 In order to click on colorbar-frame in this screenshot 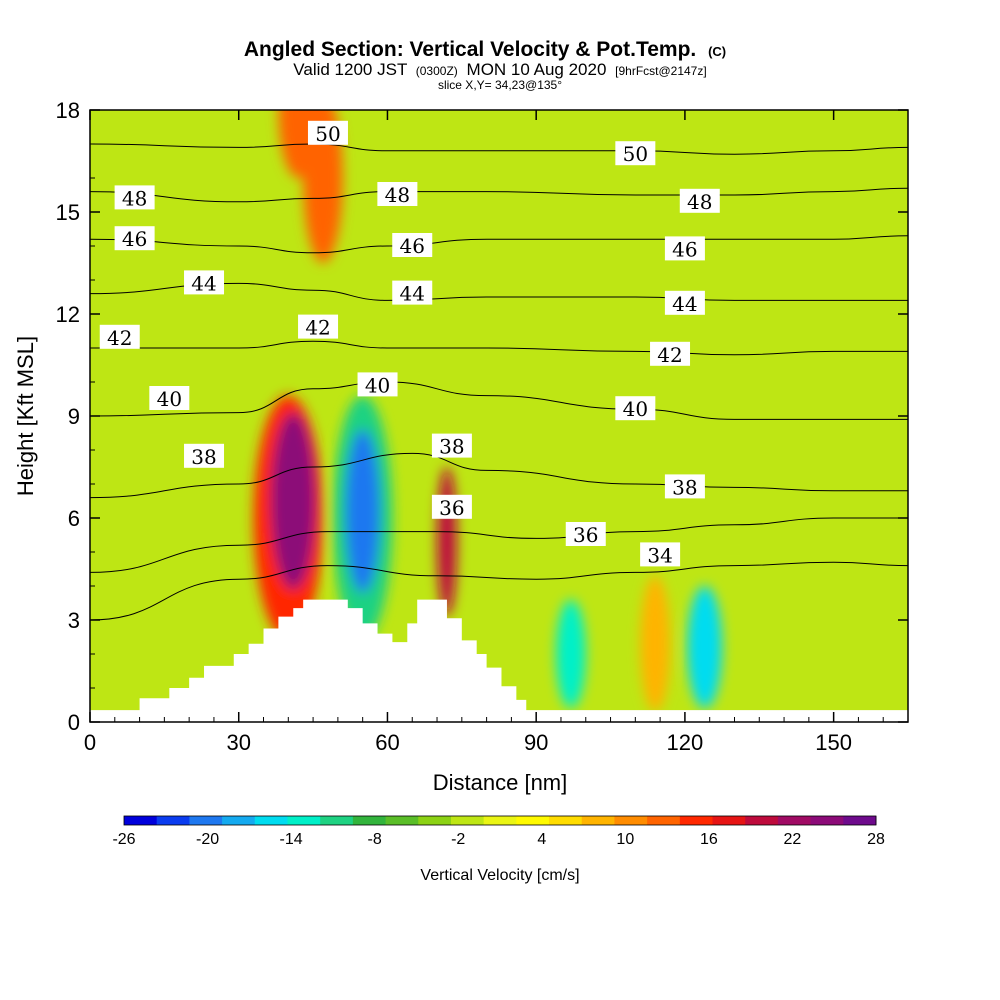, I will do `click(500, 820)`.